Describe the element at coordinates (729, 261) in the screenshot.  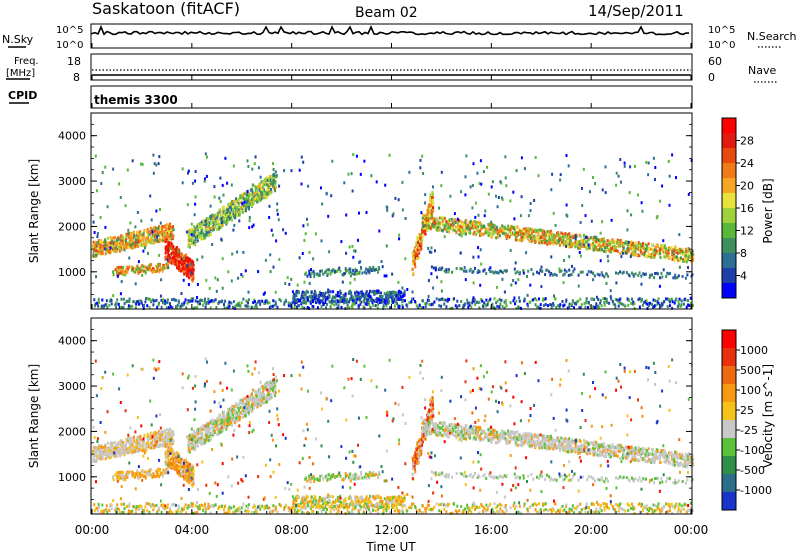
I see `colorbar-swatch` at that location.